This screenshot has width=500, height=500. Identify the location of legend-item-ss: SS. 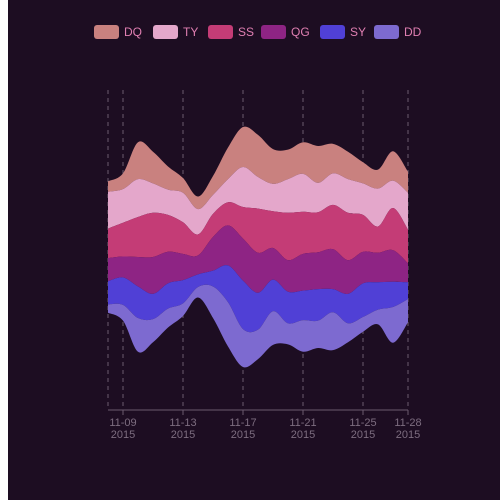
(231, 32).